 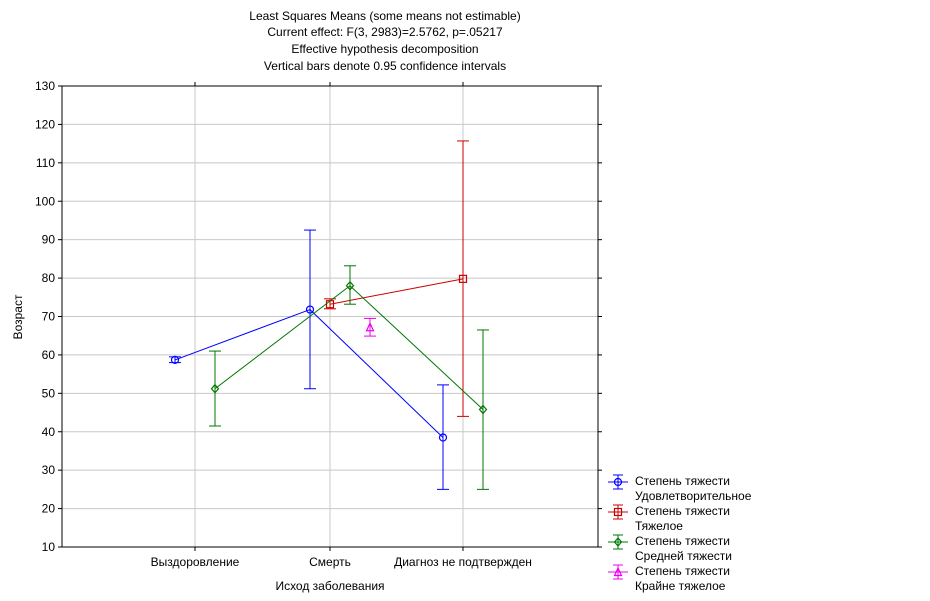 What do you see at coordinates (693, 496) in the screenshot?
I see `legend-label-line: Удовлетворительное` at bounding box center [693, 496].